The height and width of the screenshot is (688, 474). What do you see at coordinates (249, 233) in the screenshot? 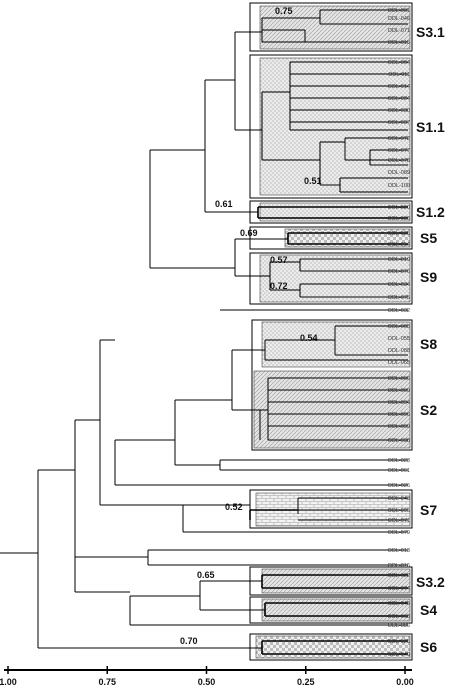
I see `support-value: 0.69` at bounding box center [249, 233].